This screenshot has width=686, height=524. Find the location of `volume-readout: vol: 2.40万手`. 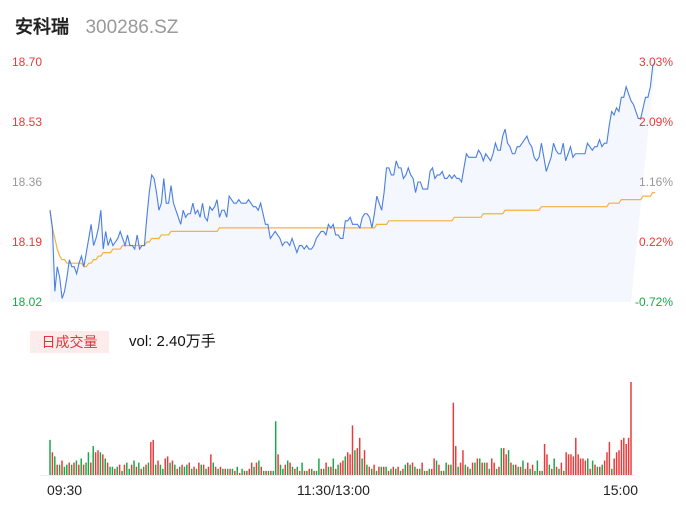

volume-readout: vol: 2.40万手 is located at coordinates (172, 341).